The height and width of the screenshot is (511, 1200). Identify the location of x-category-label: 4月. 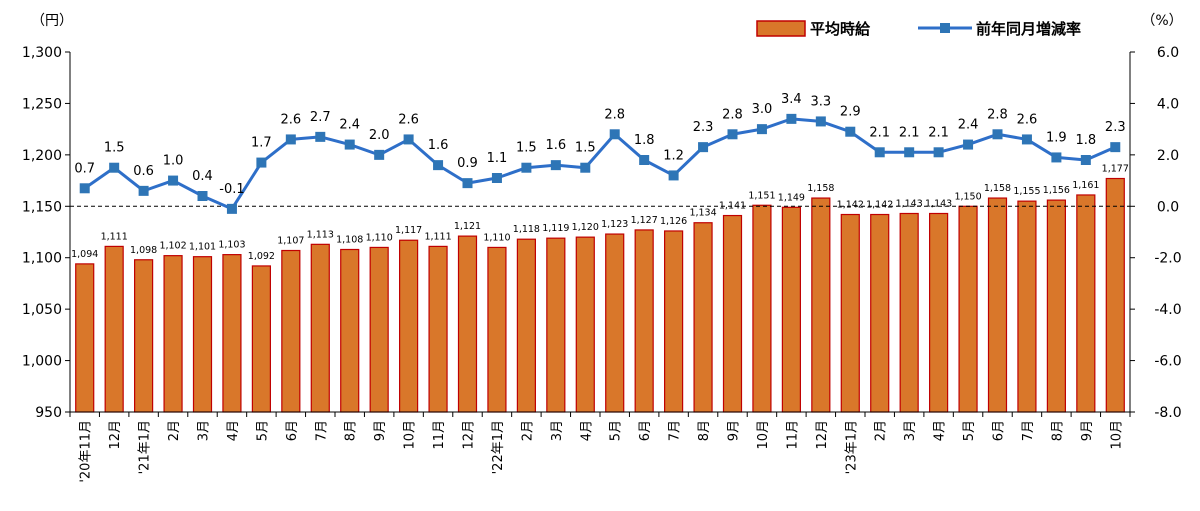
(586, 430).